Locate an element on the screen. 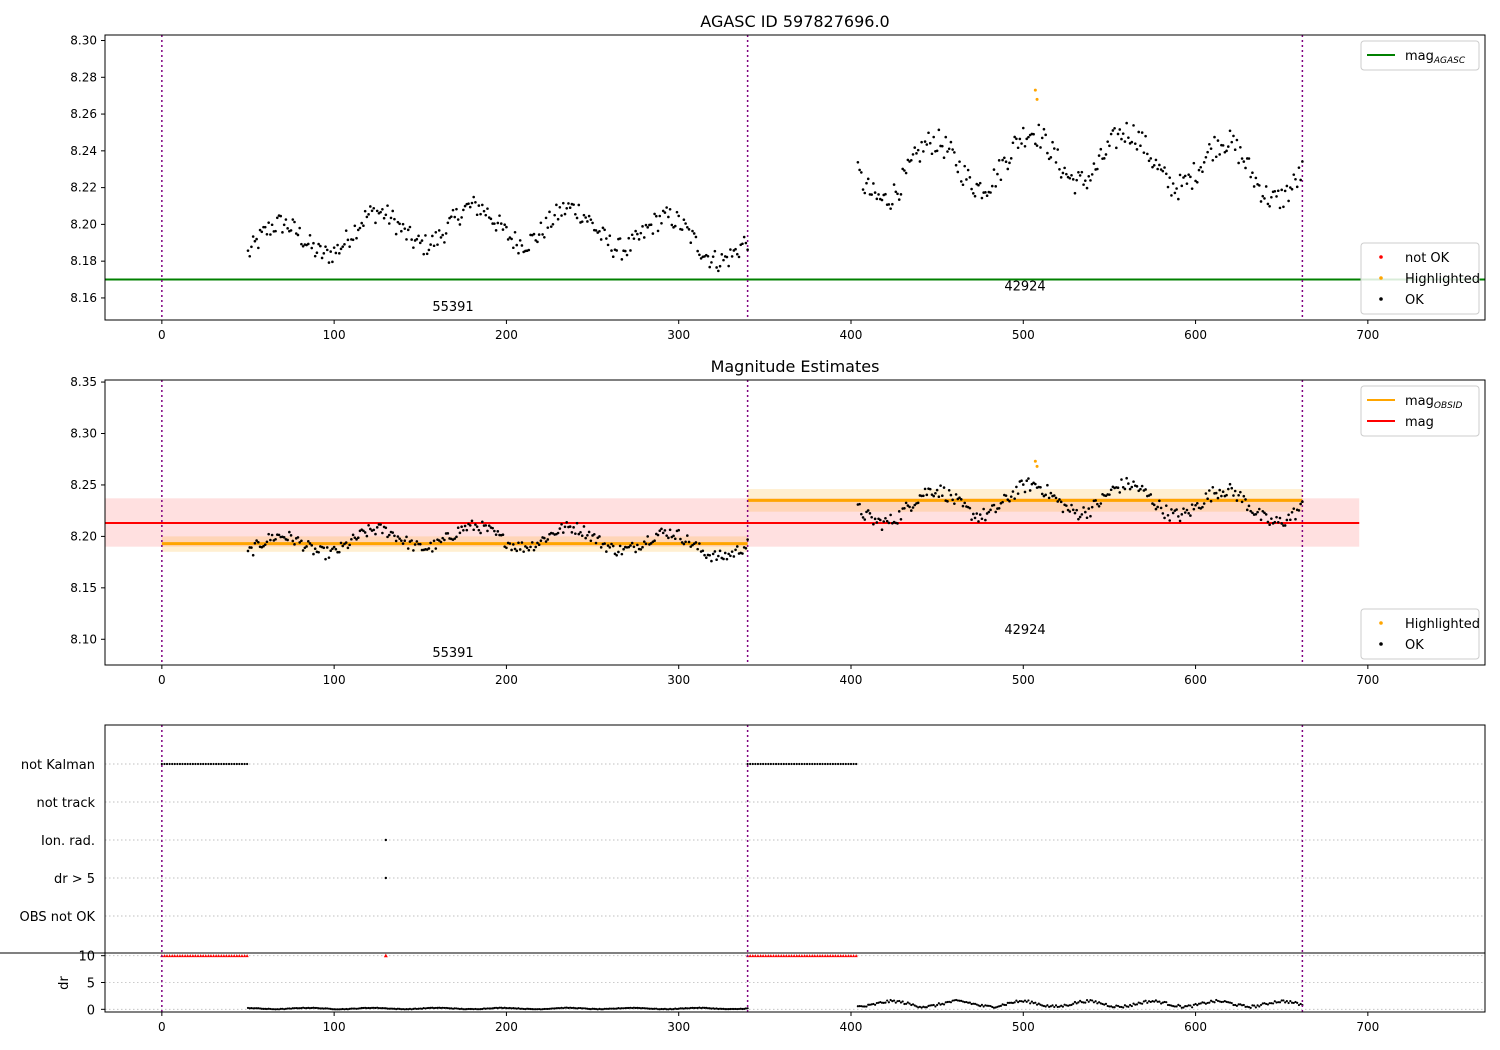 The width and height of the screenshot is (1500, 1050). y-tick-label: 8.30 is located at coordinates (83, 434).